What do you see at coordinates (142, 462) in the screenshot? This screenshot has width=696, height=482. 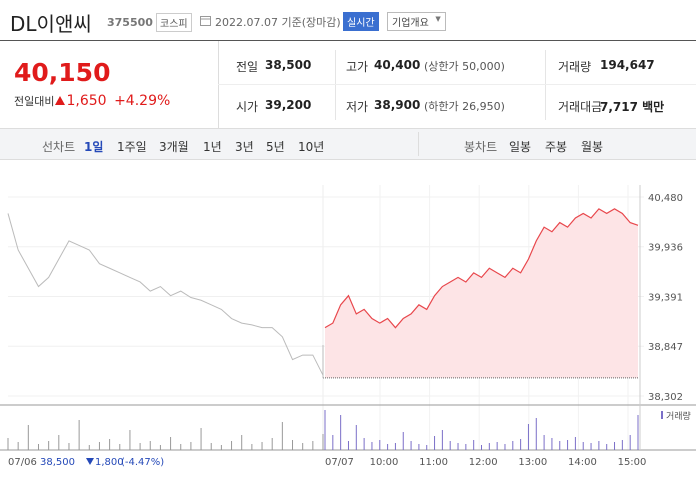 I see `prev-change-pct: (-4.47%)` at bounding box center [142, 462].